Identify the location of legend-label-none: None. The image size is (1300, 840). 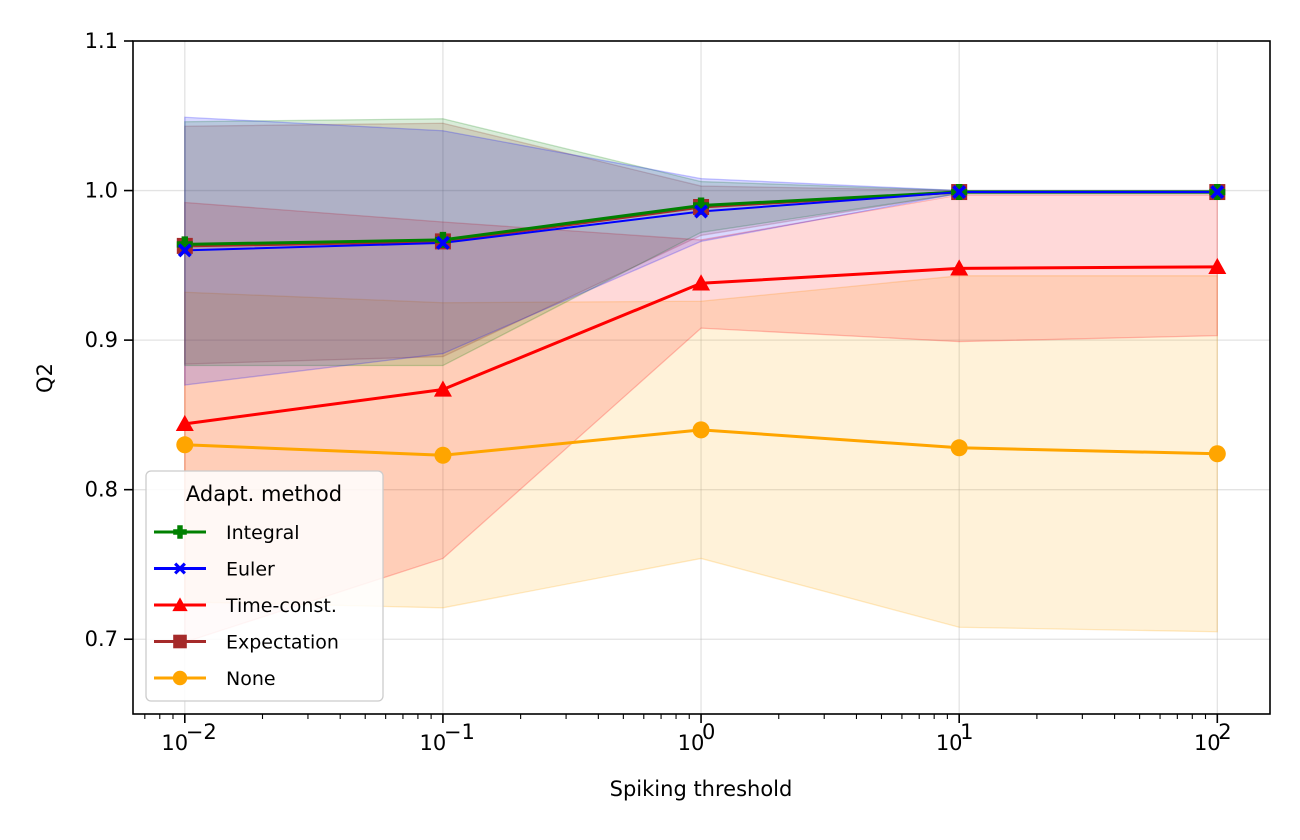
(251, 679).